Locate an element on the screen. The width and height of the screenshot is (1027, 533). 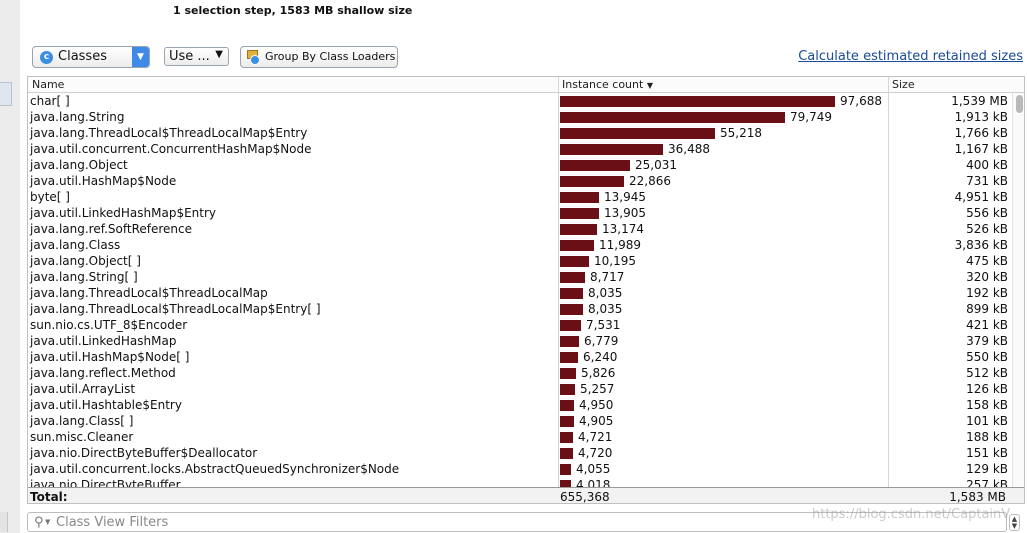
column-header-name: Name is located at coordinates (48, 84).